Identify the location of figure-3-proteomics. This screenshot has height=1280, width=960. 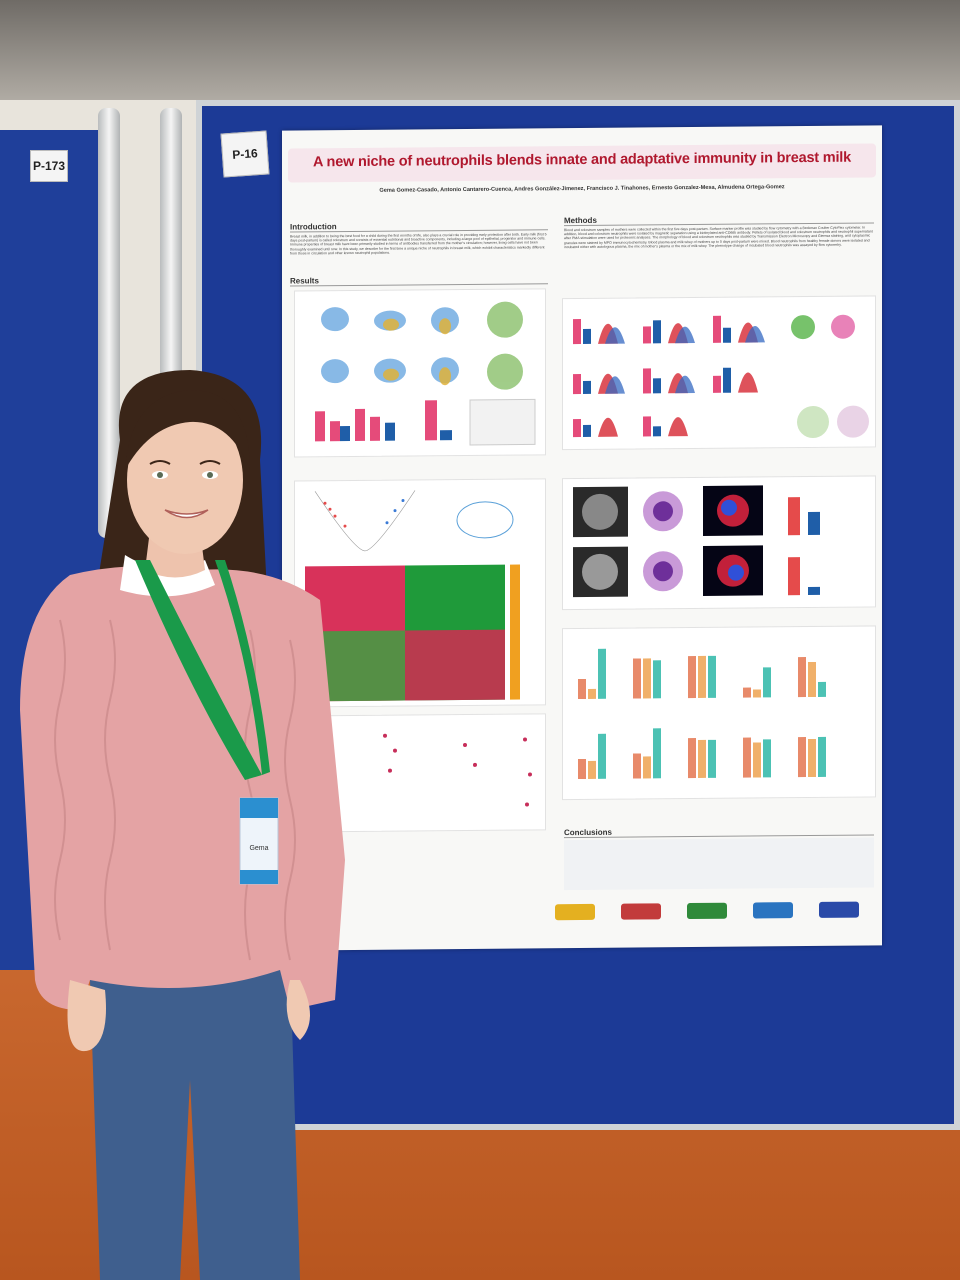
(420, 593).